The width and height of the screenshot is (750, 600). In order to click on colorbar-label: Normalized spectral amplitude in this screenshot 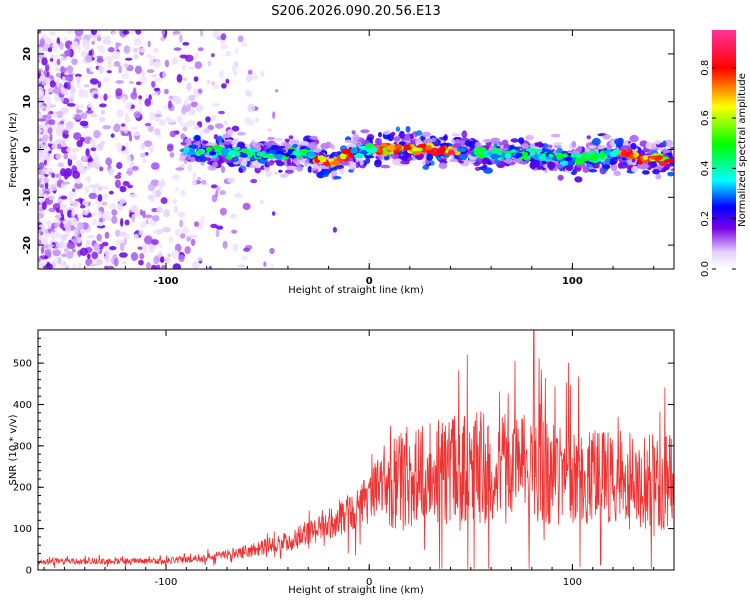, I will do `click(742, 150)`.